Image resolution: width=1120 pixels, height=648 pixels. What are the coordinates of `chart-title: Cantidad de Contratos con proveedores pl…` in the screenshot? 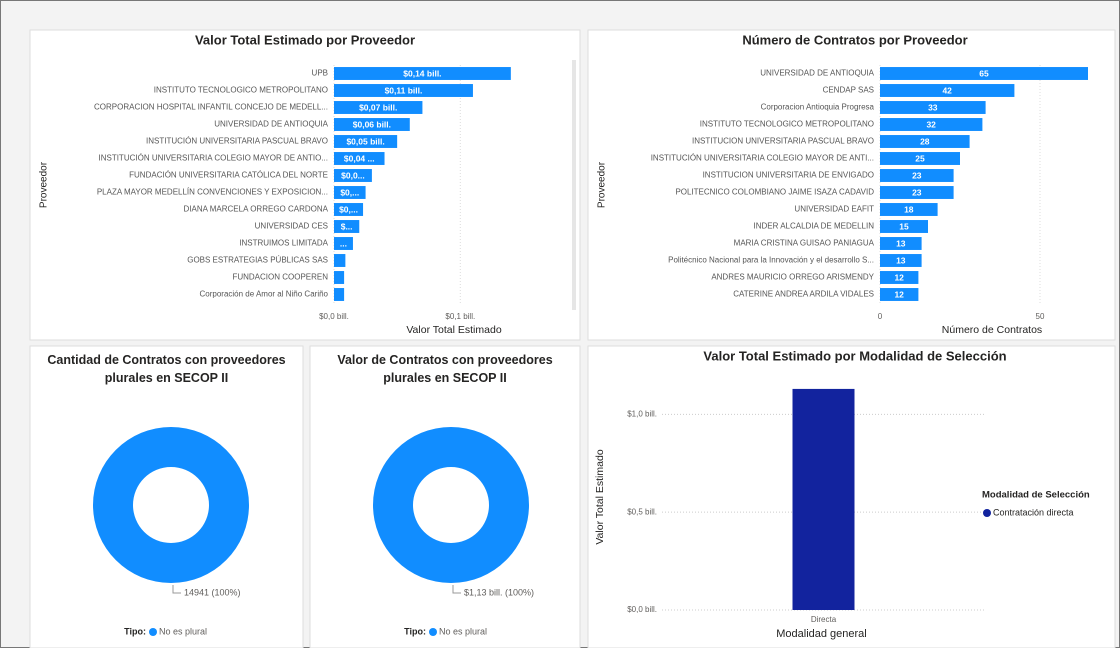 It's located at (166, 369).